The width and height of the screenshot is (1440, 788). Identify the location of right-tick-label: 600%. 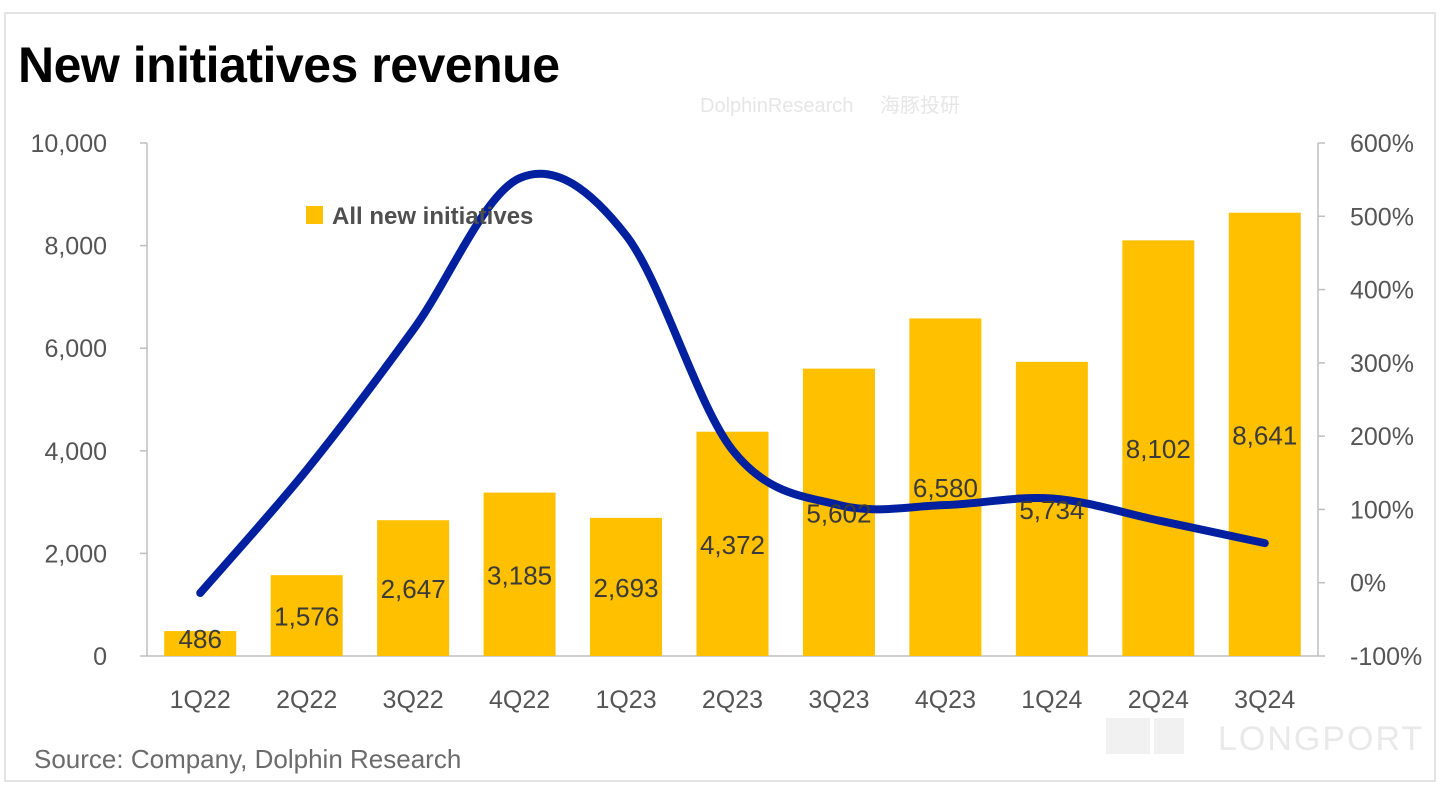
(1382, 144).